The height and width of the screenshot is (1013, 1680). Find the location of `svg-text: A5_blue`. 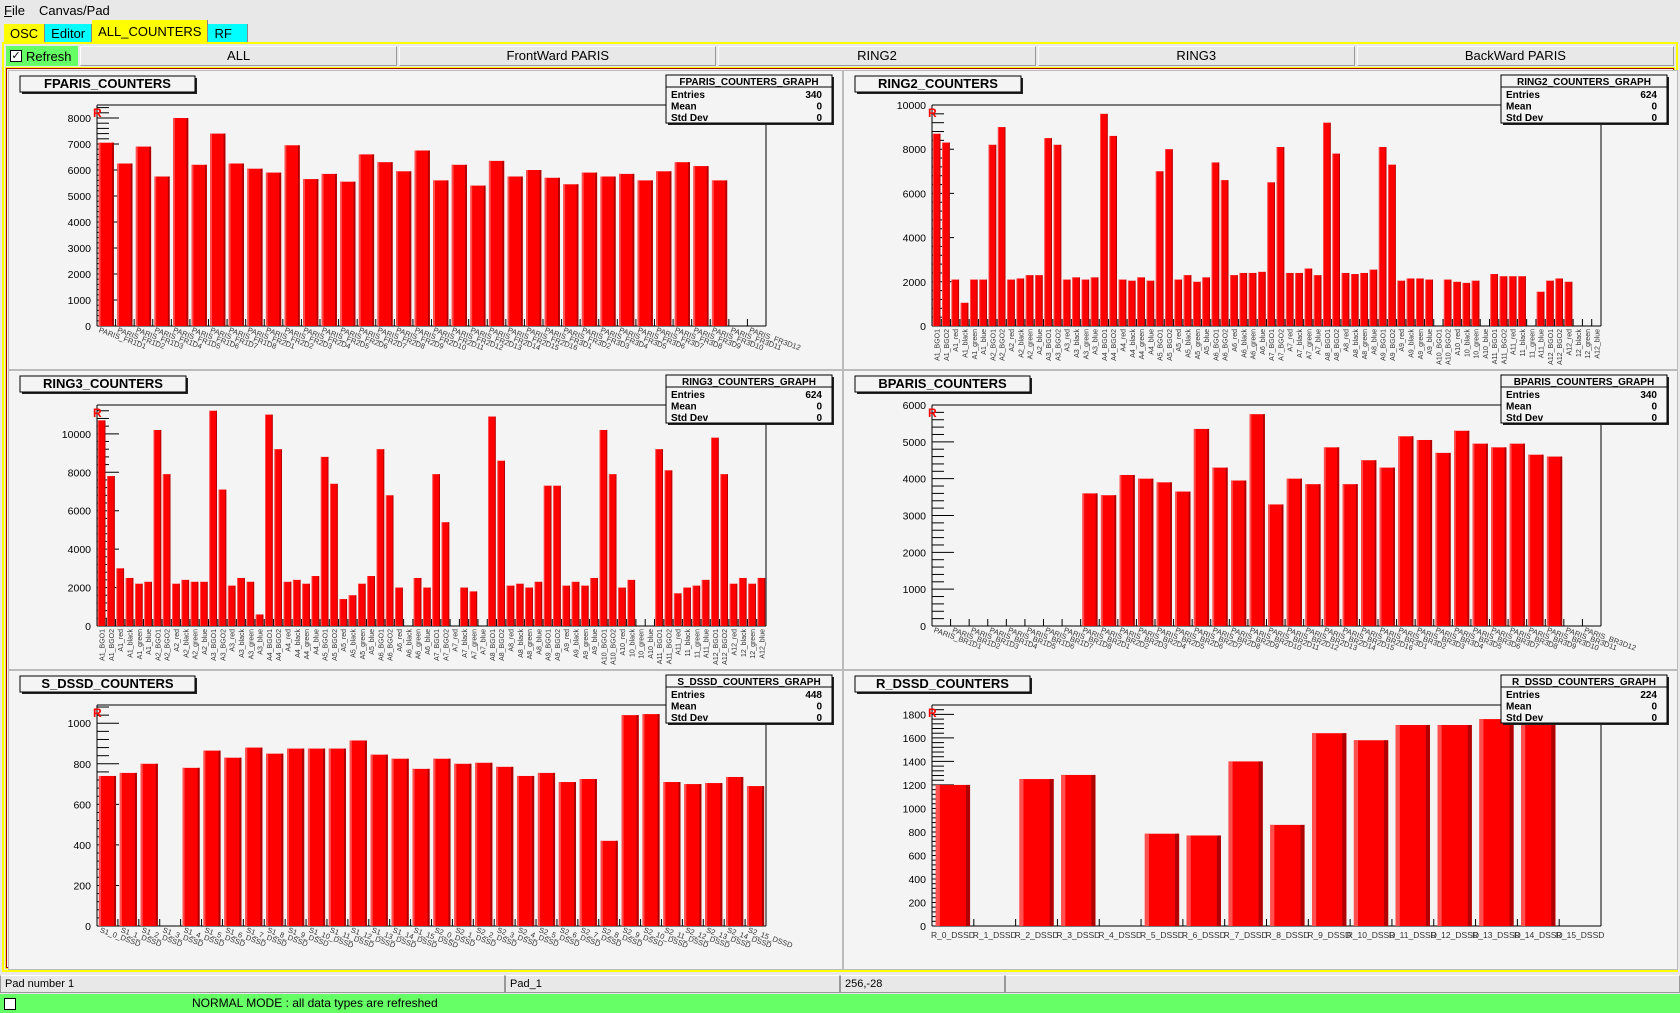

svg-text: A5_blue is located at coordinates (1207, 342).